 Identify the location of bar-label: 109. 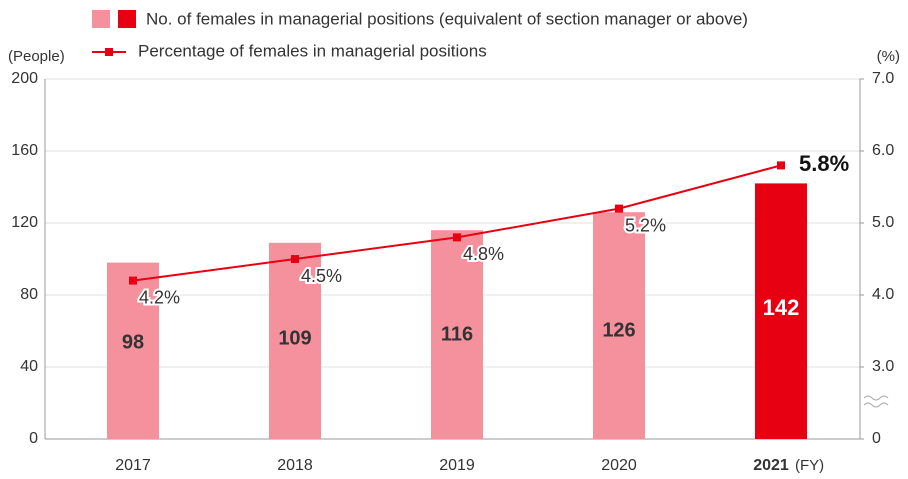
(294, 338).